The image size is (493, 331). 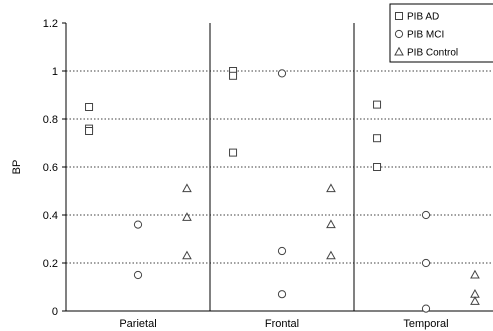 What do you see at coordinates (399, 16) in the screenshot?
I see `legend-marker-square` at bounding box center [399, 16].